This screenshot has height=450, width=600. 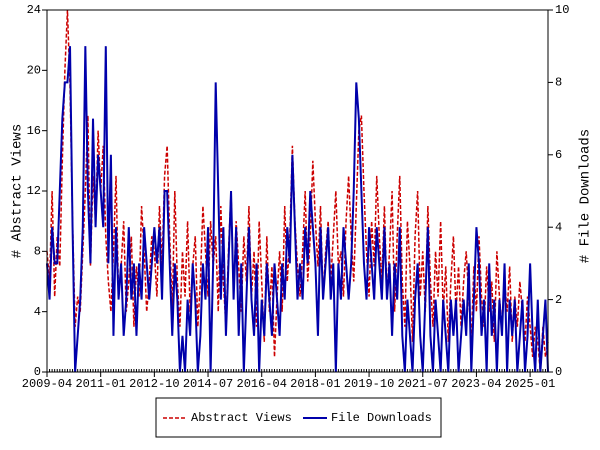 I want to click on x-tick-label: 2018-01, so click(x=315, y=384).